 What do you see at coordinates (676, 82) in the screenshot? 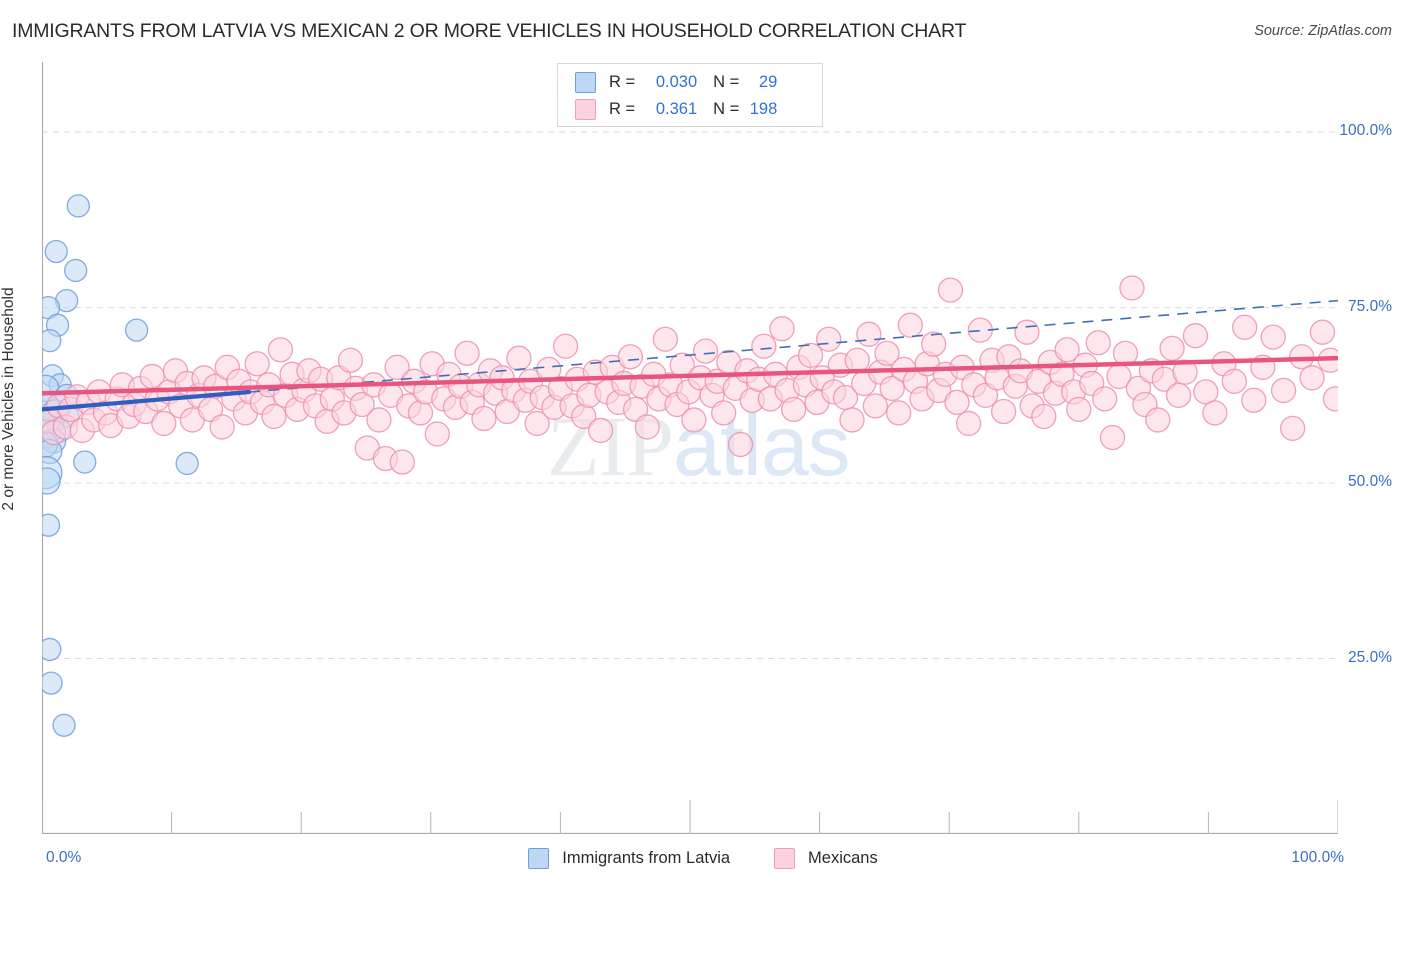
I see `r-value-latvia: 0.030` at bounding box center [676, 82].